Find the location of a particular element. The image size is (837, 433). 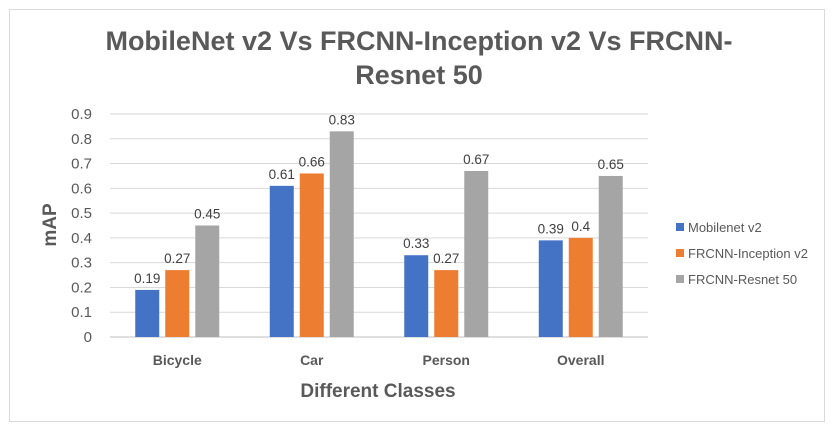

data-label: 0.67 is located at coordinates (476, 159).